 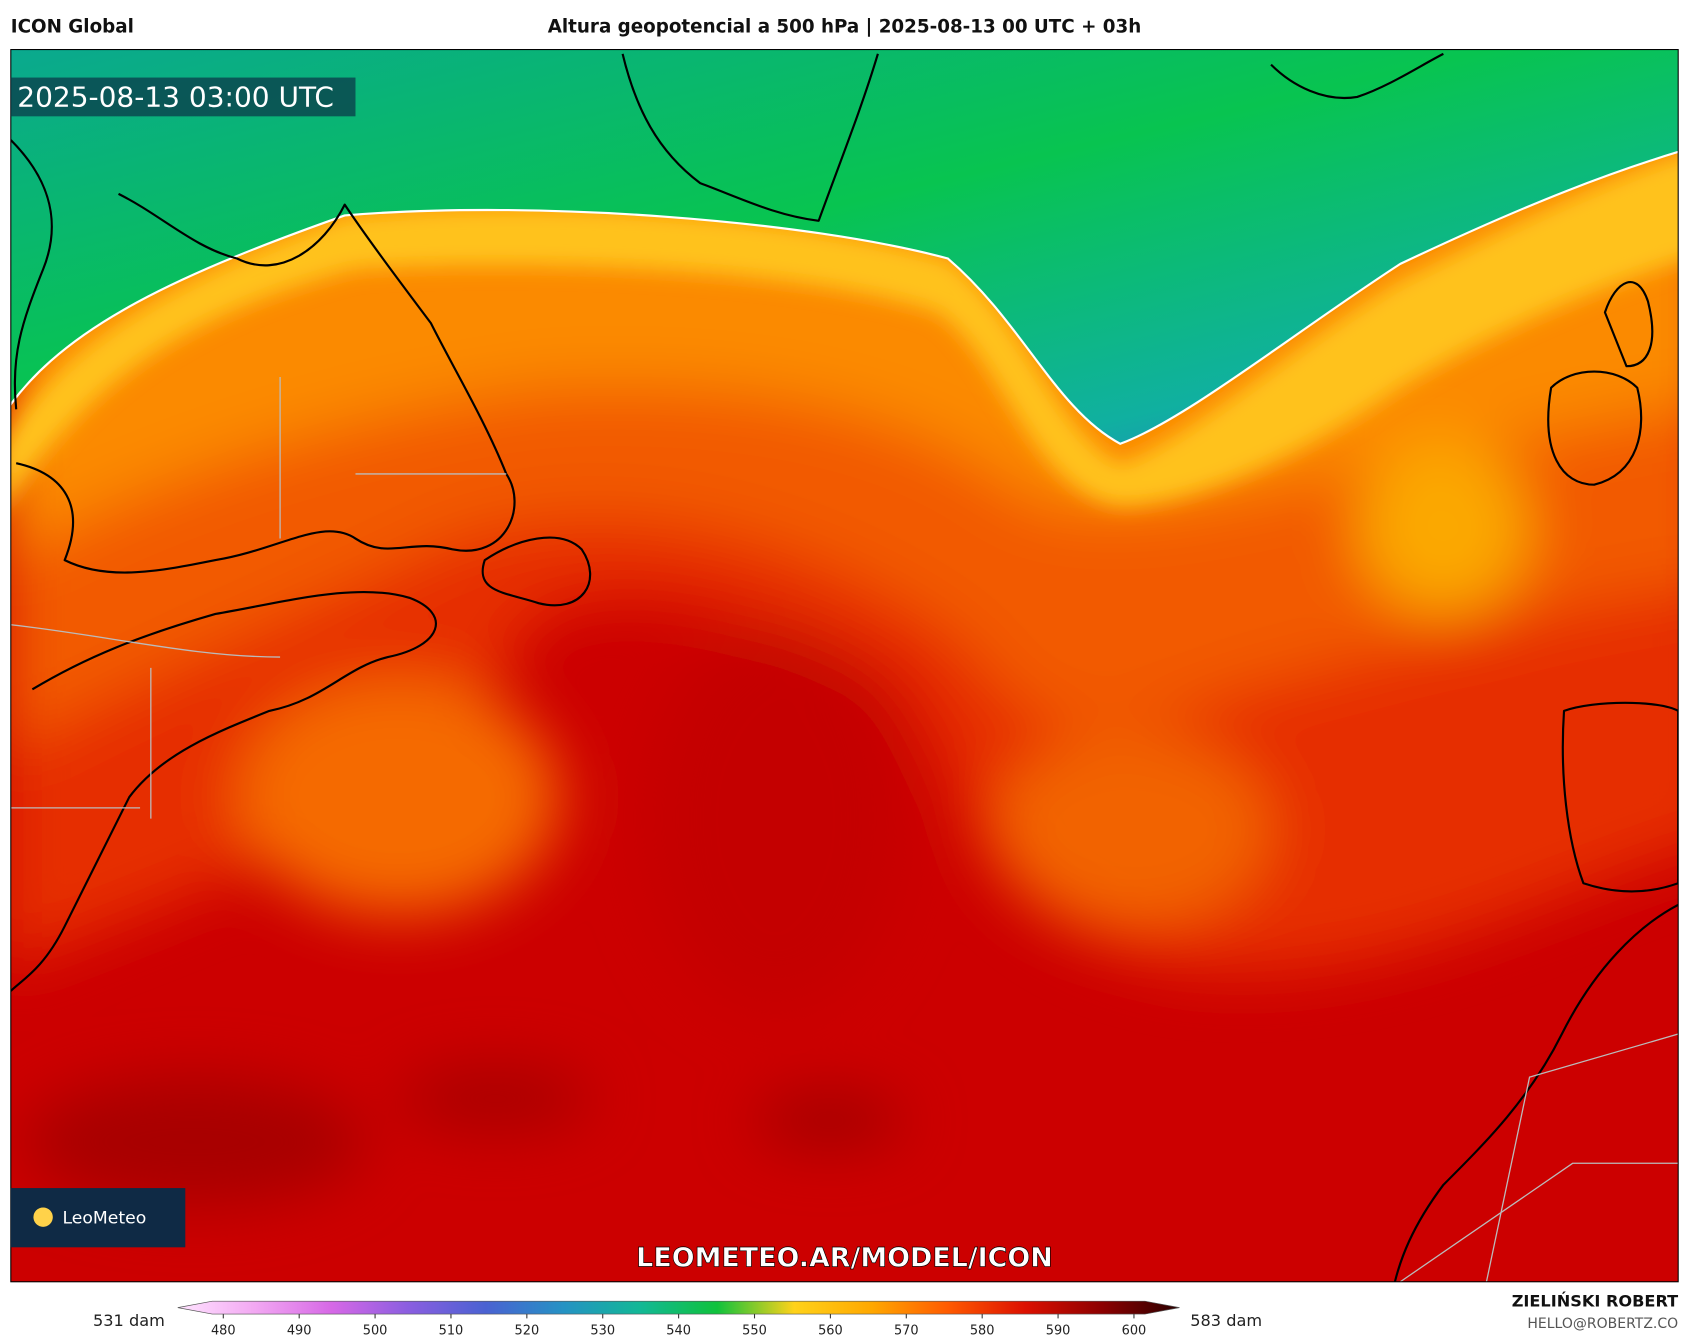 I want to click on timestamp-box, so click(x=183, y=97).